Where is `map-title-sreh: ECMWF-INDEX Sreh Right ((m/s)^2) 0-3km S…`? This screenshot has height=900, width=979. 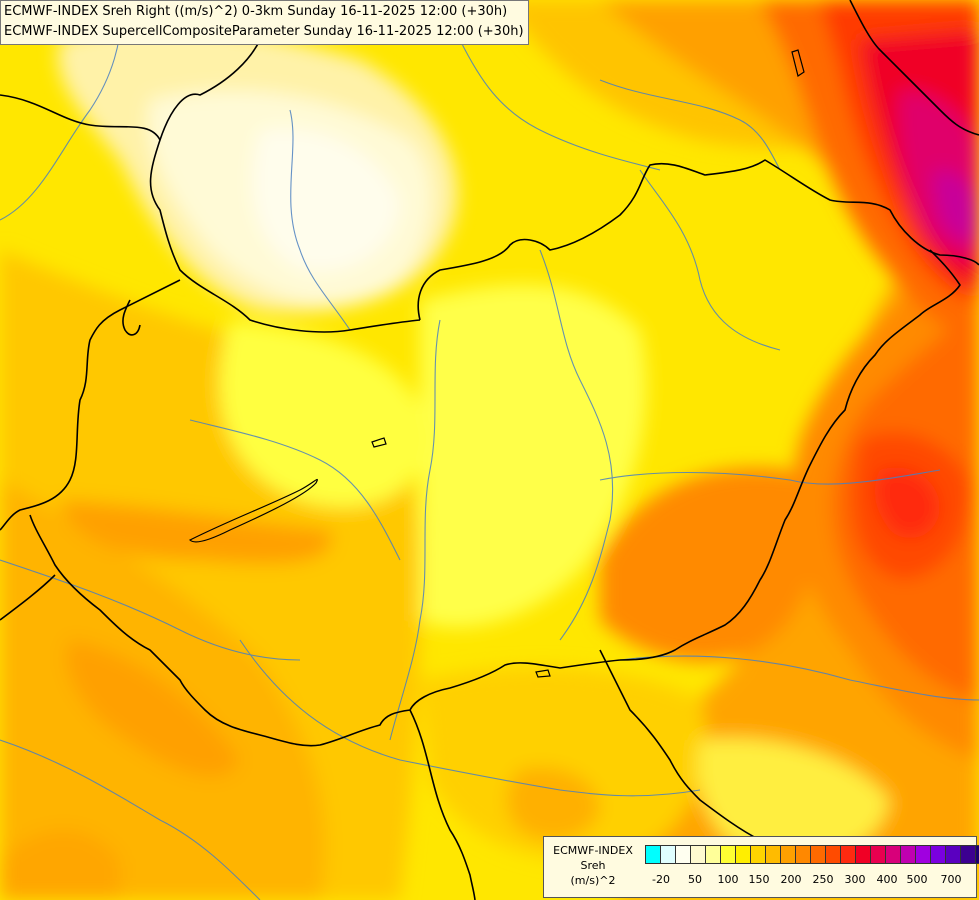 map-title-sreh: ECMWF-INDEX Sreh Right ((m/s)^2) 0-3km S… is located at coordinates (256, 11).